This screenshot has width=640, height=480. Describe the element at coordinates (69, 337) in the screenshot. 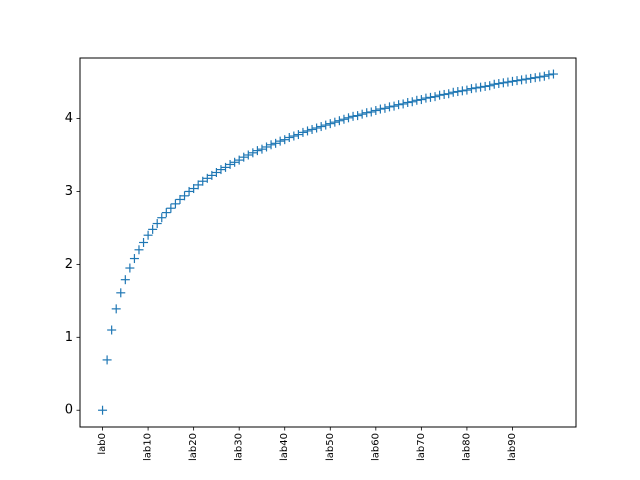

I see `y-tick-label: 1` at that location.